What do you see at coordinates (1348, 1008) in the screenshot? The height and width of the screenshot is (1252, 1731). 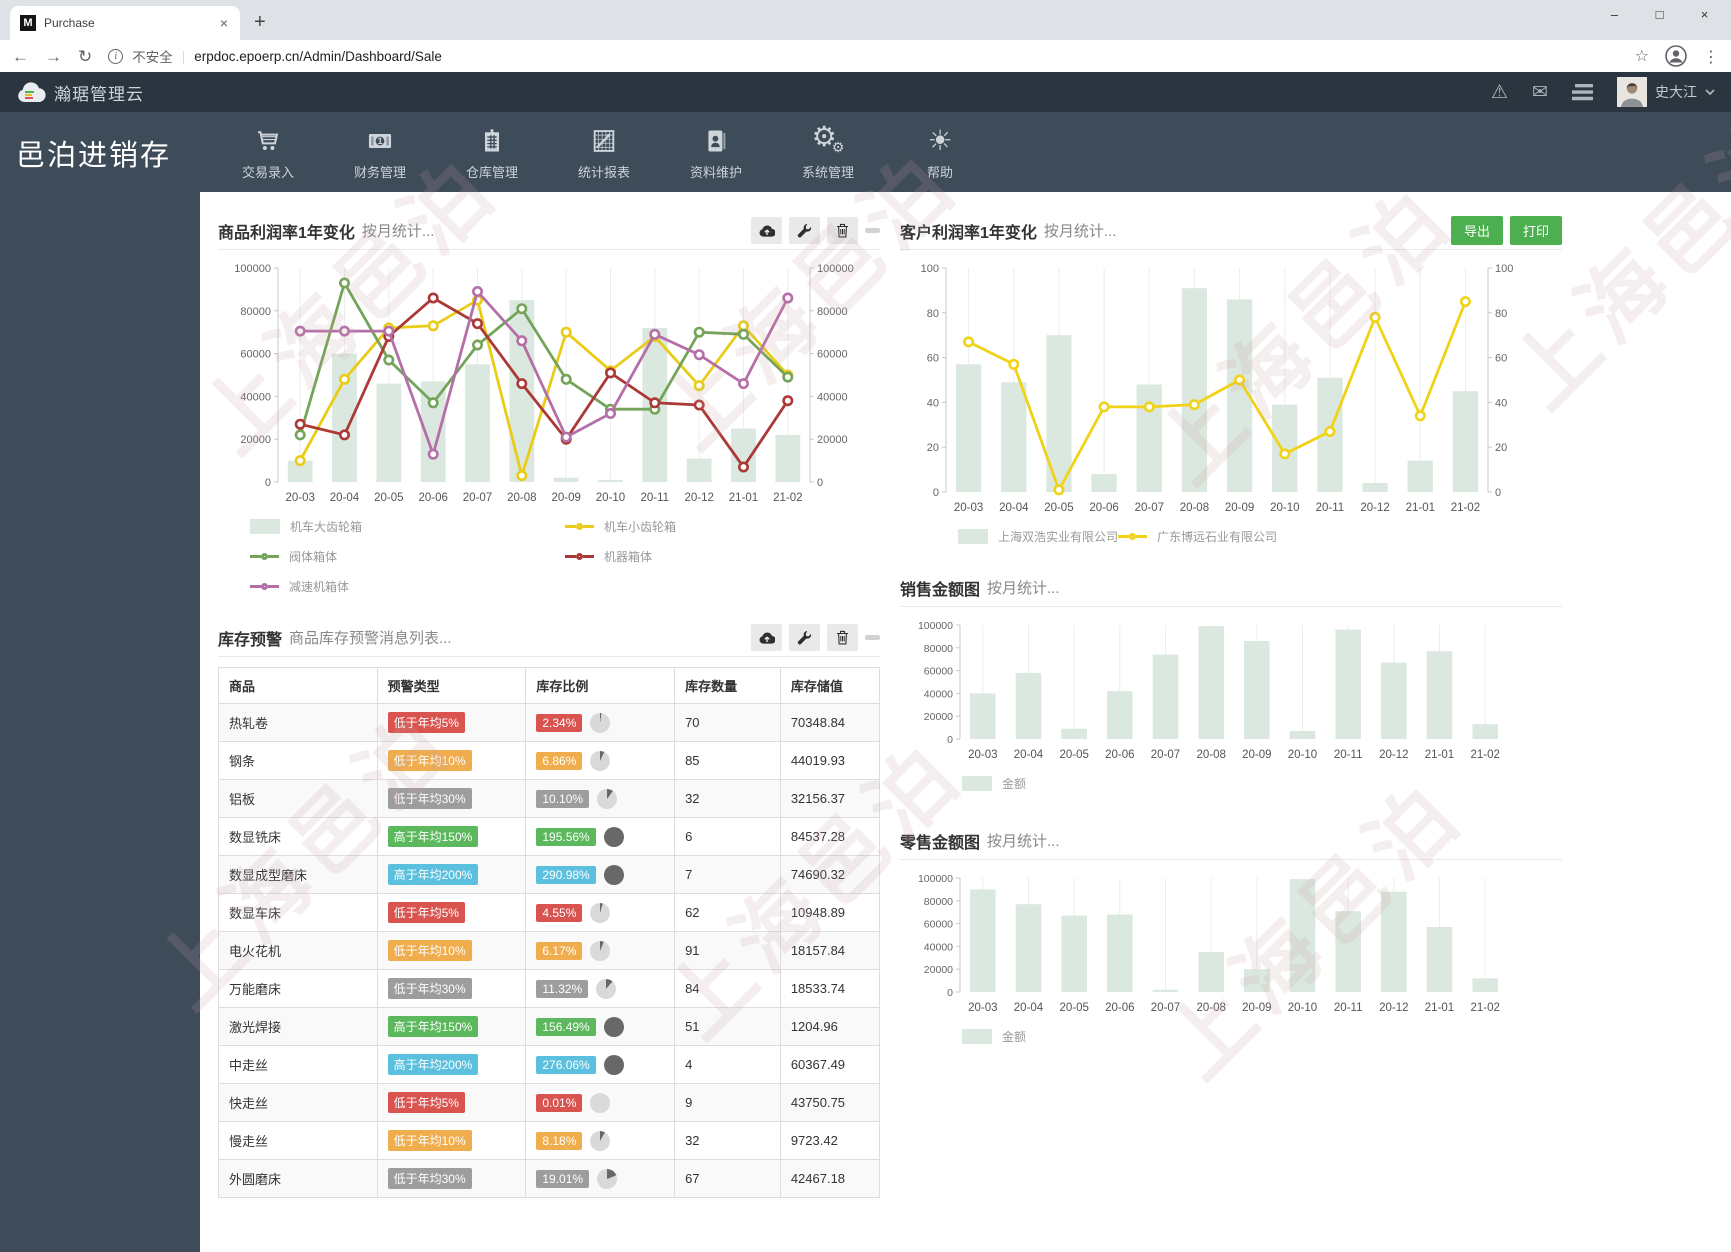 I see `svg-text: 20-11` at bounding box center [1348, 1008].